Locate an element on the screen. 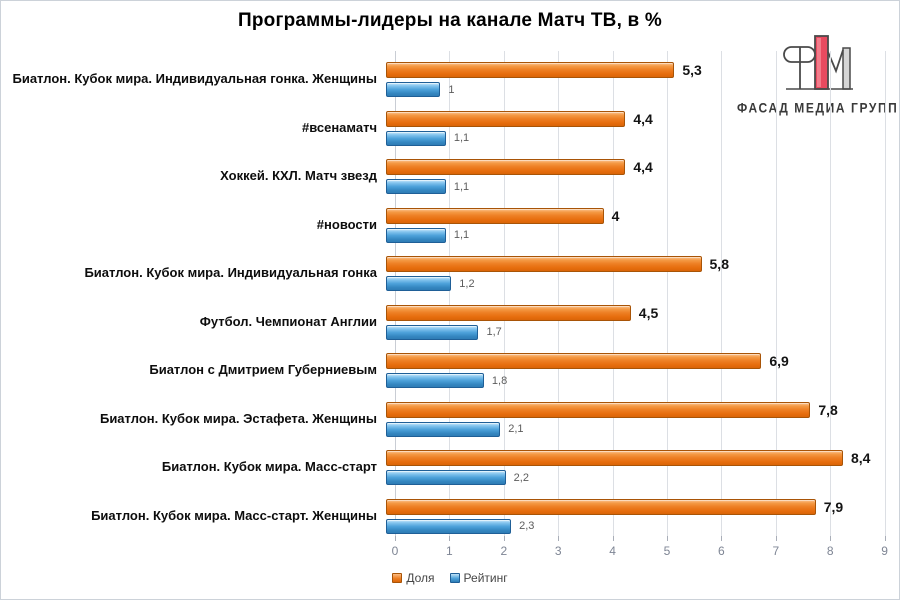  chart-row: Биатлон с Дмитрием Губерниевым 6,9 1,8 is located at coordinates (450, 366).